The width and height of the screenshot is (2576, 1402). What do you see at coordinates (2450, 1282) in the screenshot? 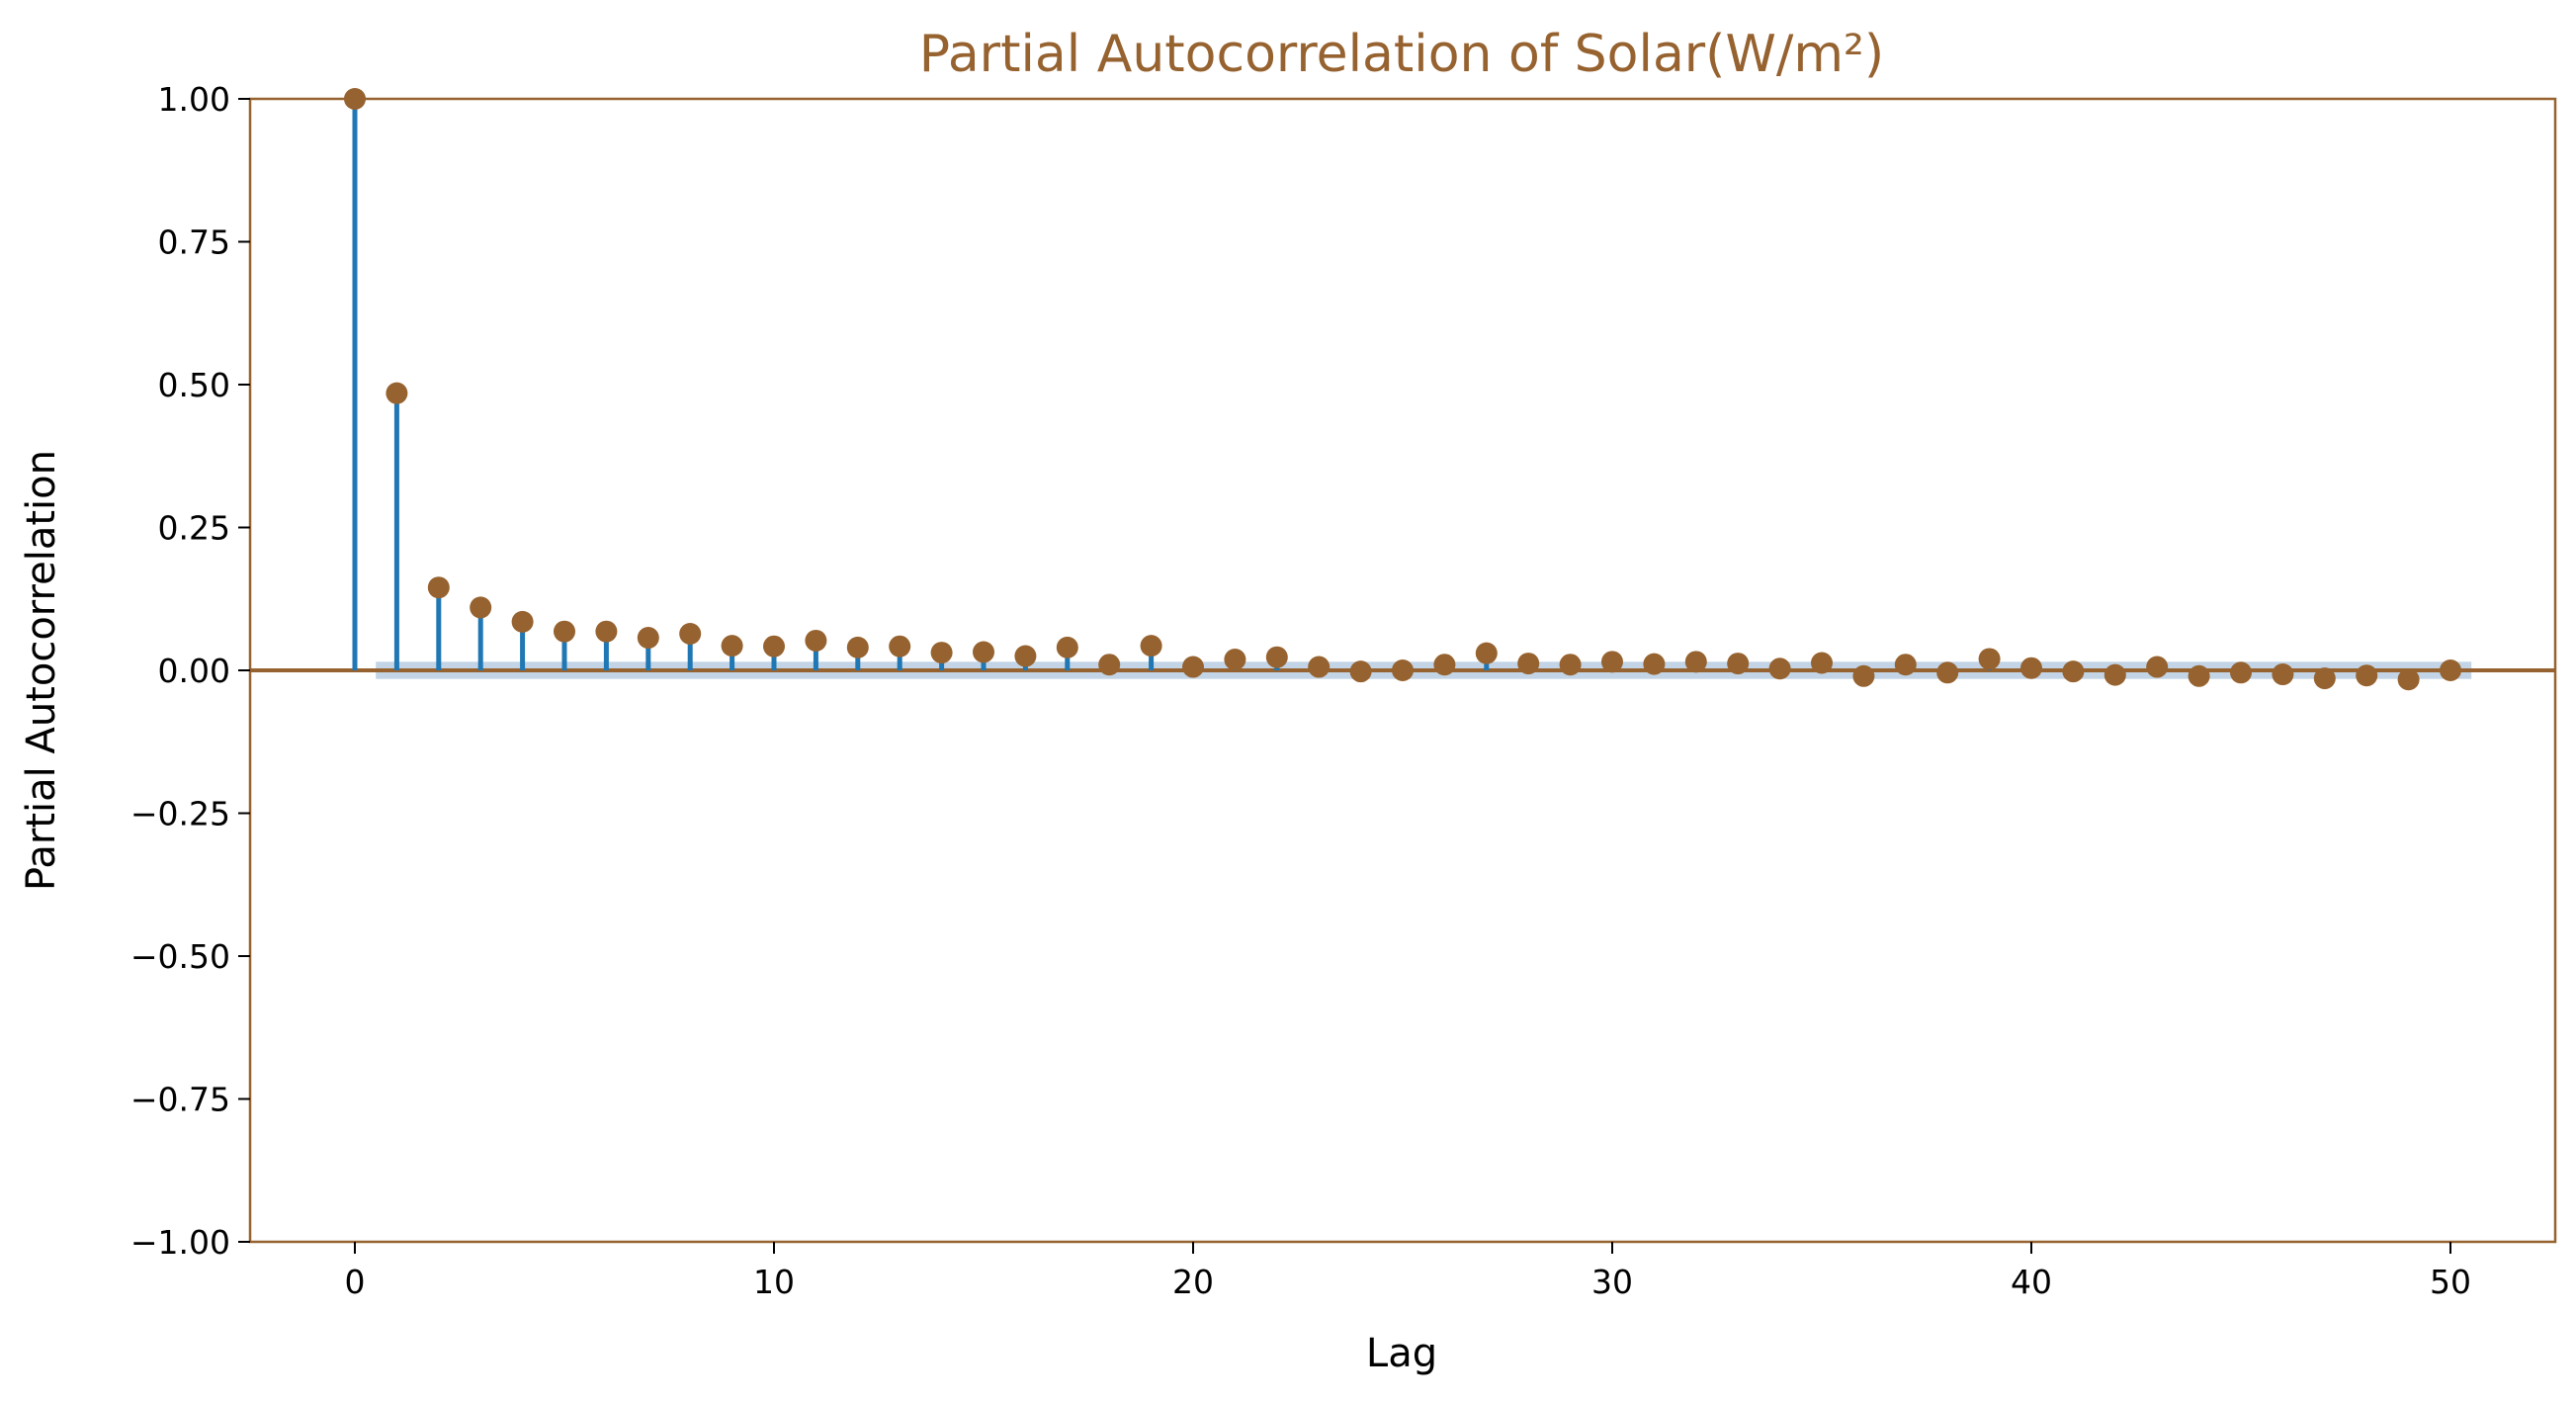
I see `x-tick-label: 50` at bounding box center [2450, 1282].